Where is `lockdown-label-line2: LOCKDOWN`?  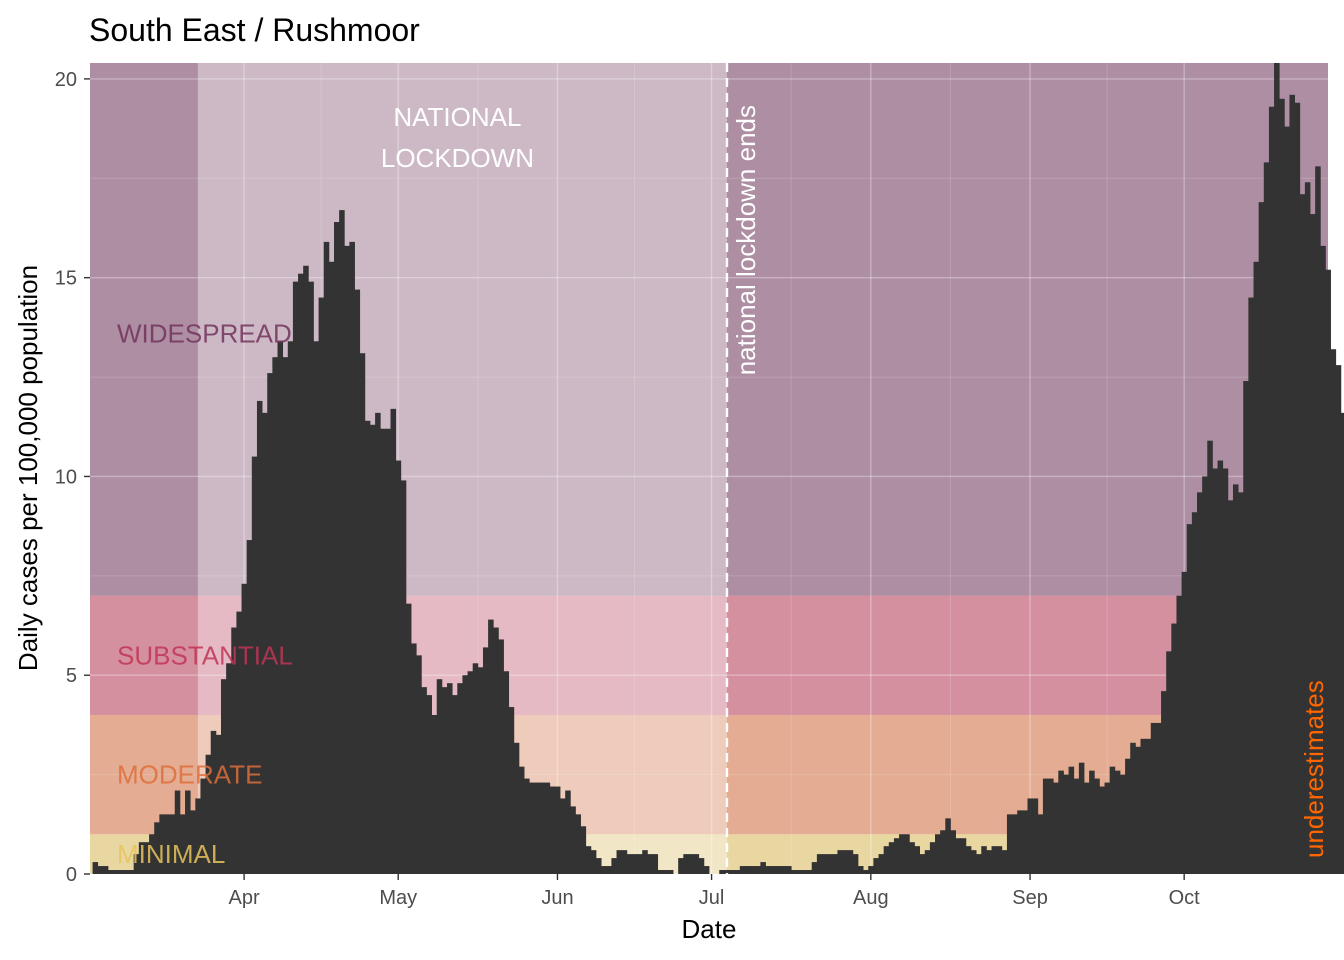
lockdown-label-line2: LOCKDOWN is located at coordinates (457, 158).